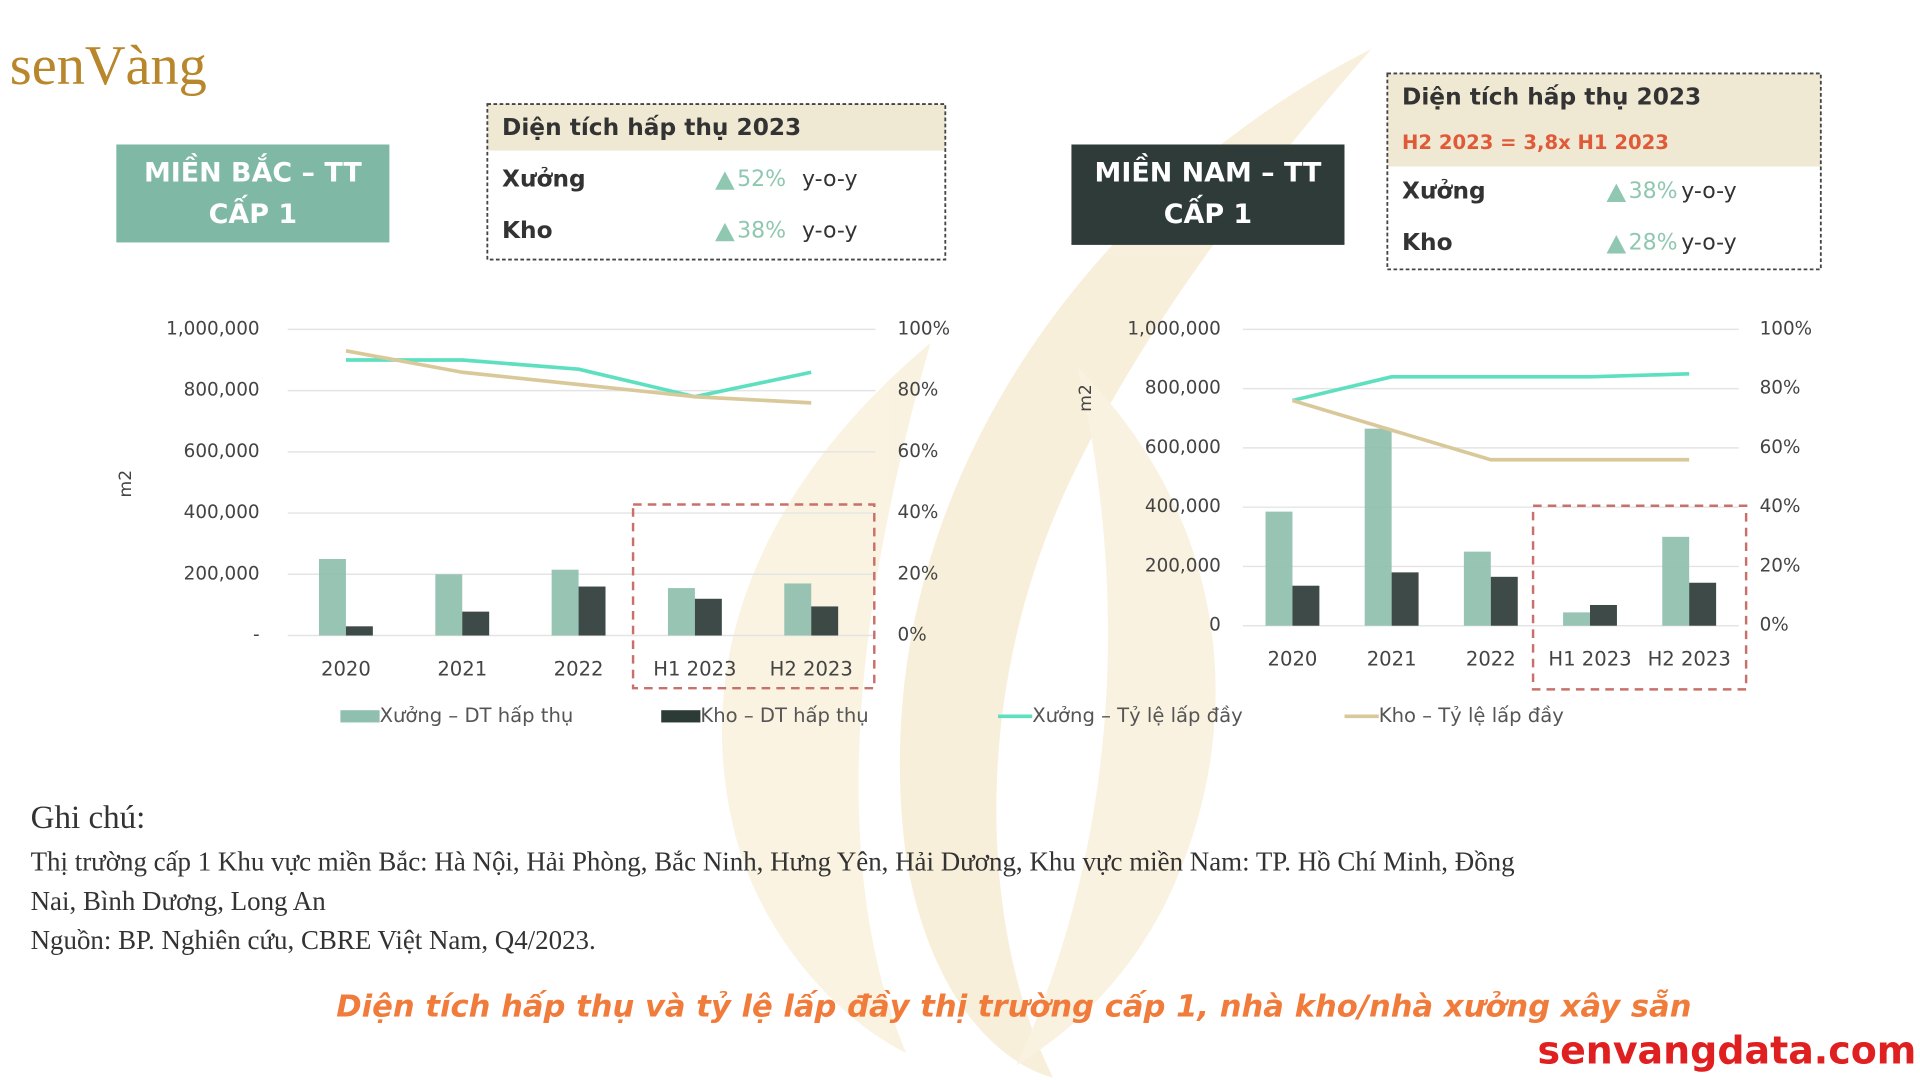 This screenshot has width=1920, height=1080. Describe the element at coordinates (1137, 715) in the screenshot. I see `legend-label: Xưởng – Tỷ lệ lấp đầy` at that location.